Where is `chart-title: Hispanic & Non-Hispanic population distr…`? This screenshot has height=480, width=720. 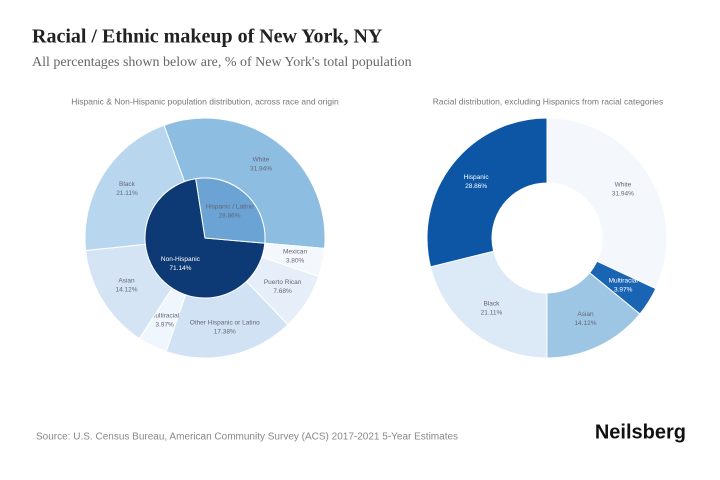
chart-title: Hispanic & Non-Hispanic population distr… is located at coordinates (205, 101).